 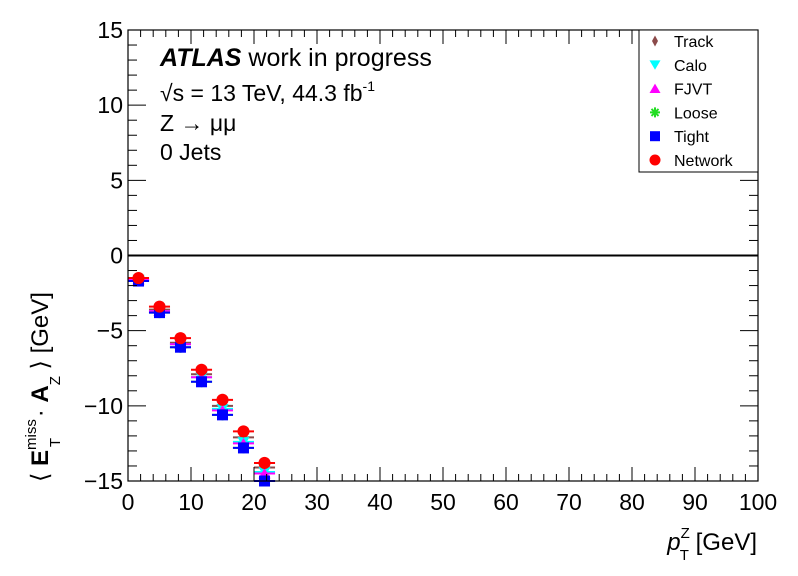 What do you see at coordinates (267, 92) in the screenshot?
I see `energy-label: √s = 13 TeV, 44.3 fb-1` at bounding box center [267, 92].